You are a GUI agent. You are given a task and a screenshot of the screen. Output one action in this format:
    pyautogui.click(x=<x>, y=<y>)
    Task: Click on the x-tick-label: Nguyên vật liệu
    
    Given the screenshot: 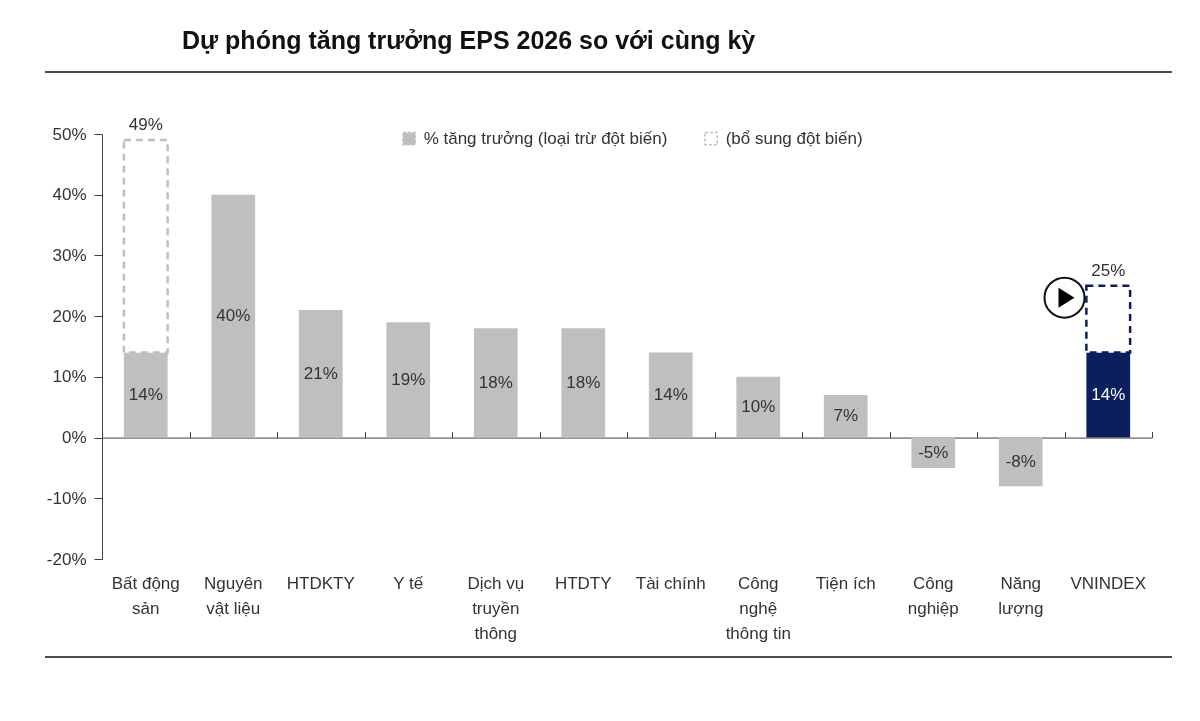 What is the action you would take?
    pyautogui.click(x=233, y=595)
    